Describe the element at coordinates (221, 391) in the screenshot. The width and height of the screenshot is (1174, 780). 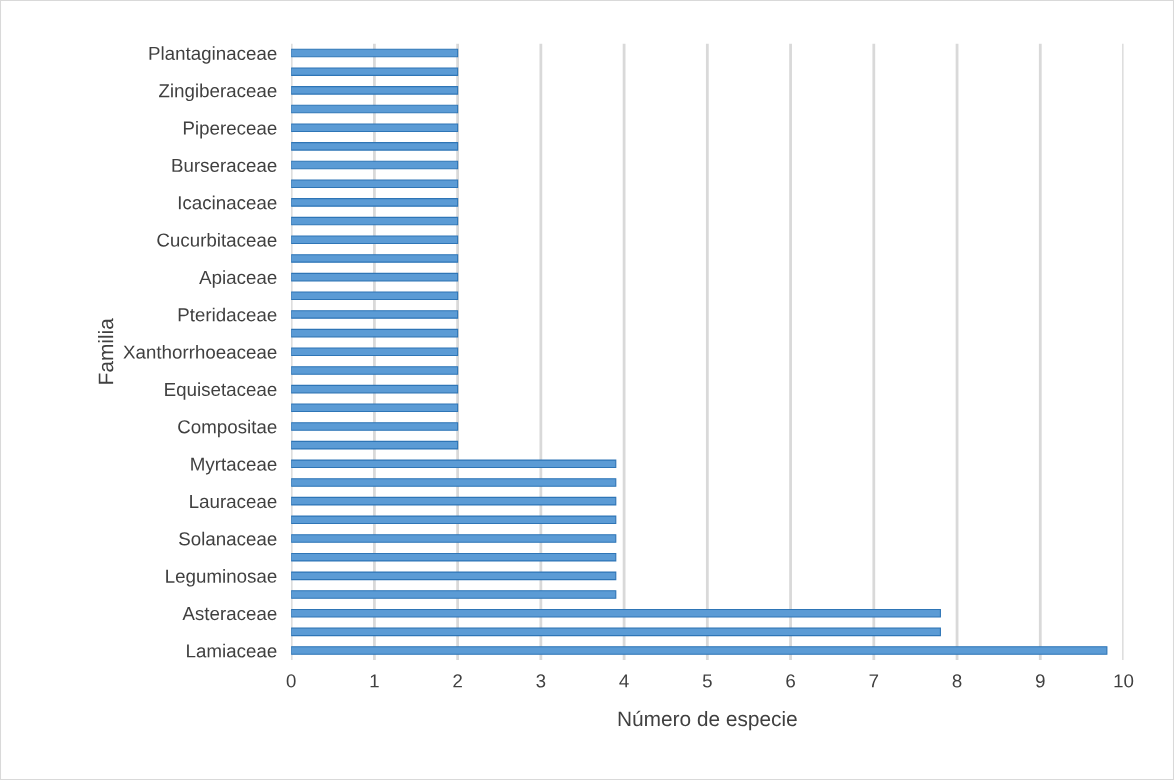
I see `y-tick-label: Equisetaceae` at that location.